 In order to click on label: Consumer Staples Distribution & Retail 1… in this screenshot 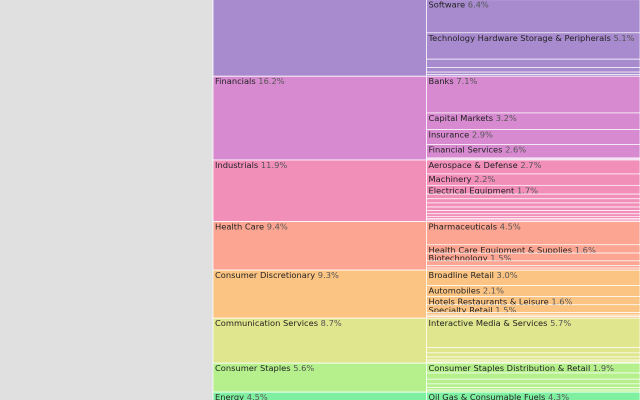, I will do `click(522, 369)`.